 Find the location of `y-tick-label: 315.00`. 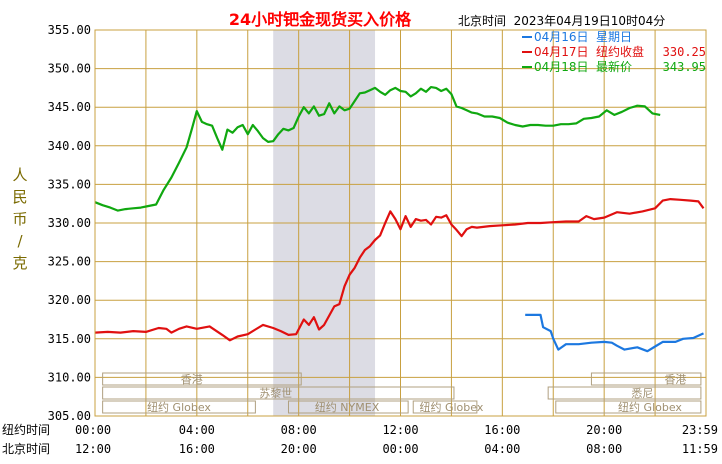

y-tick-label: 315.00 is located at coordinates (69, 339).